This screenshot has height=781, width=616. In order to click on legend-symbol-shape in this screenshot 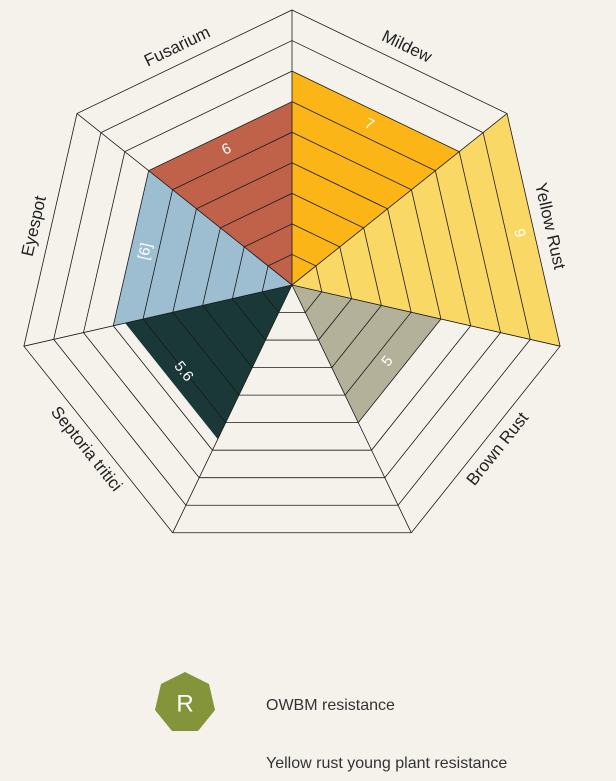, I will do `click(185, 701)`.